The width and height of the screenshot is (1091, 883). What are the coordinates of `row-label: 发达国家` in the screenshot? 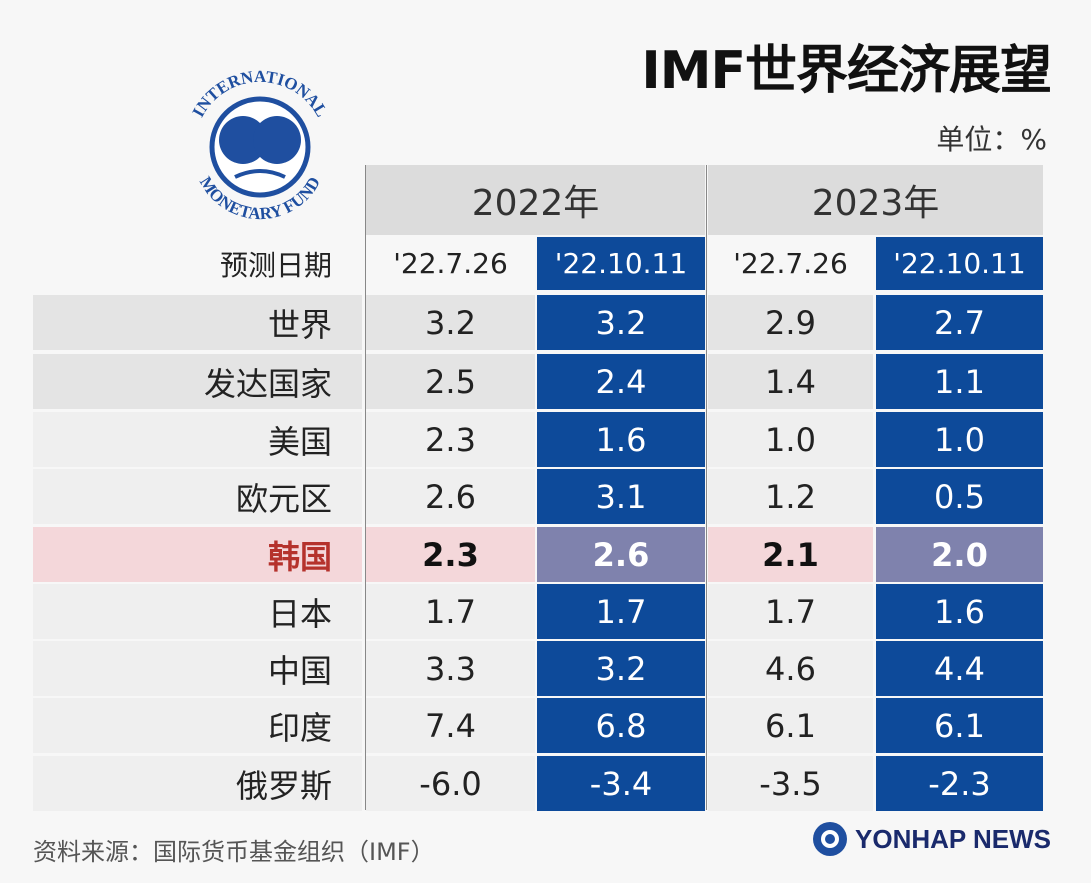 It's located at (197, 381).